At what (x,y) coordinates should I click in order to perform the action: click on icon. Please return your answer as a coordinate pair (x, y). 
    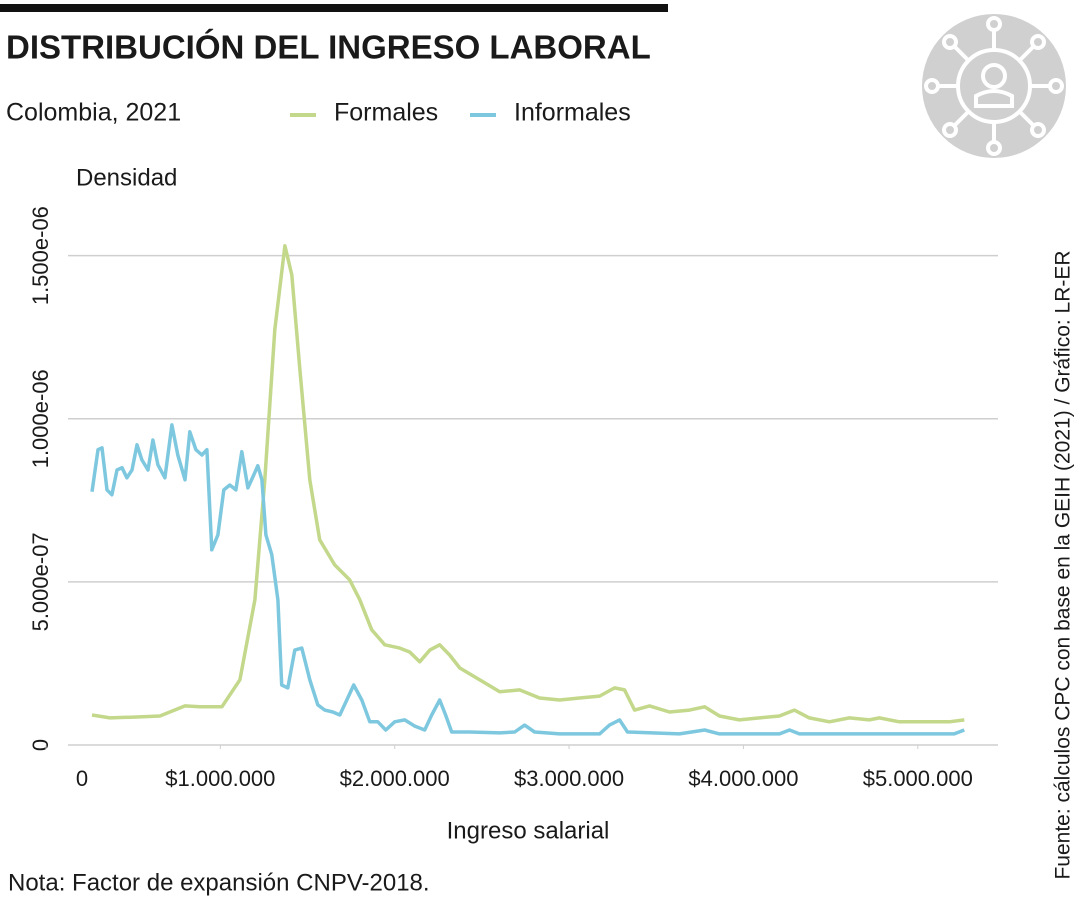
    Looking at the image, I should click on (994, 86).